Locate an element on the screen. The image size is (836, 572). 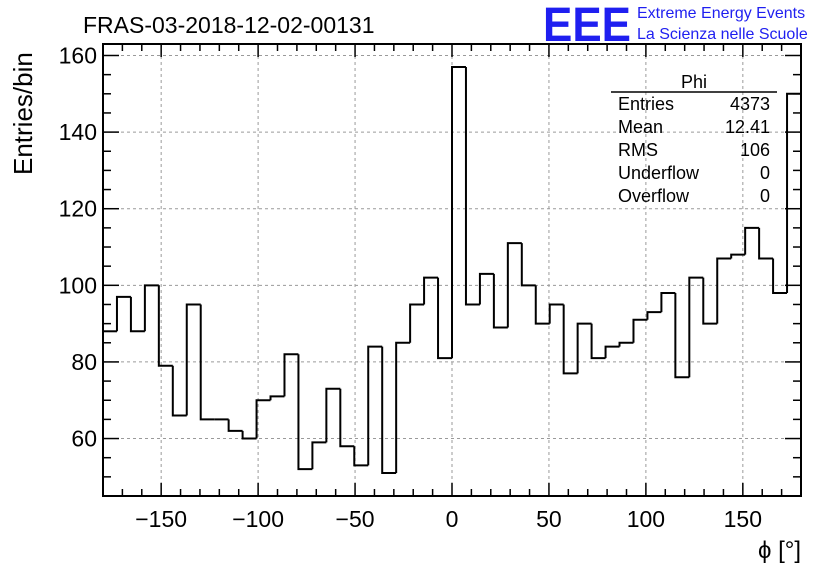
y-tick-label: 120 is located at coordinates (78, 209).